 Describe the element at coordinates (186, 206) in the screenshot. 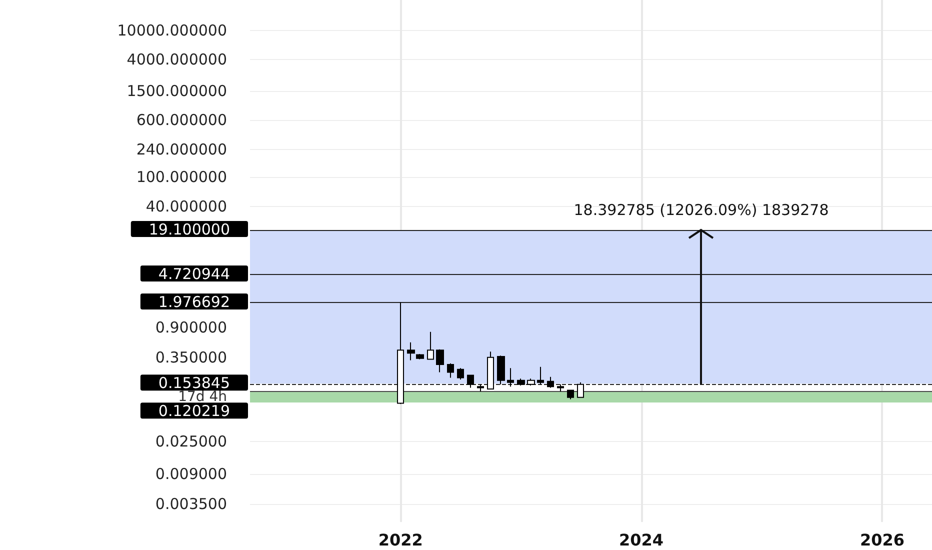

I see `y-tick-label: 40.000000` at that location.